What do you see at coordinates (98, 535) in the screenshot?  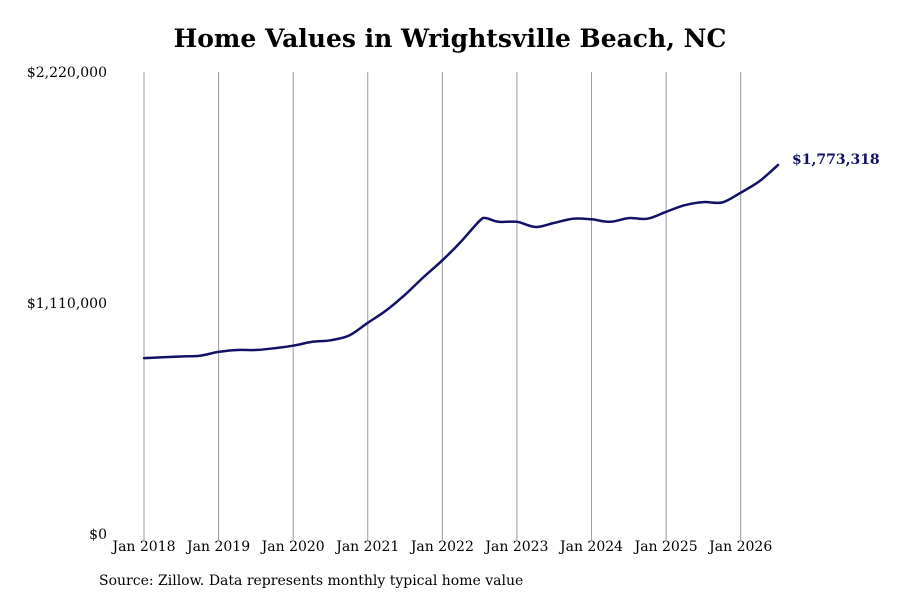 I see `y-tick-label: $0` at bounding box center [98, 535].